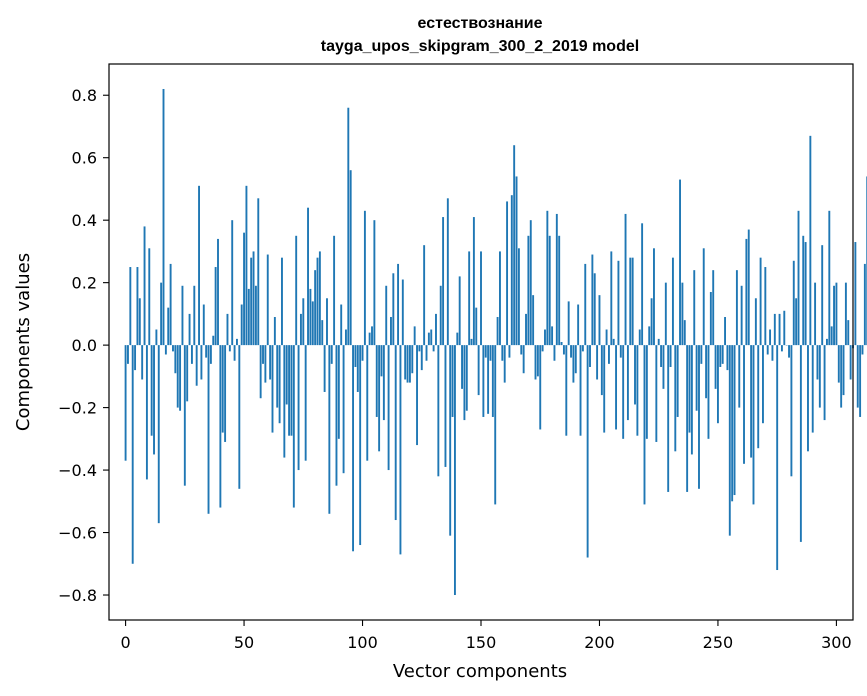 This screenshot has width=867, height=696. What do you see at coordinates (23, 342) in the screenshot?
I see `y-axis-label: Components values` at bounding box center [23, 342].